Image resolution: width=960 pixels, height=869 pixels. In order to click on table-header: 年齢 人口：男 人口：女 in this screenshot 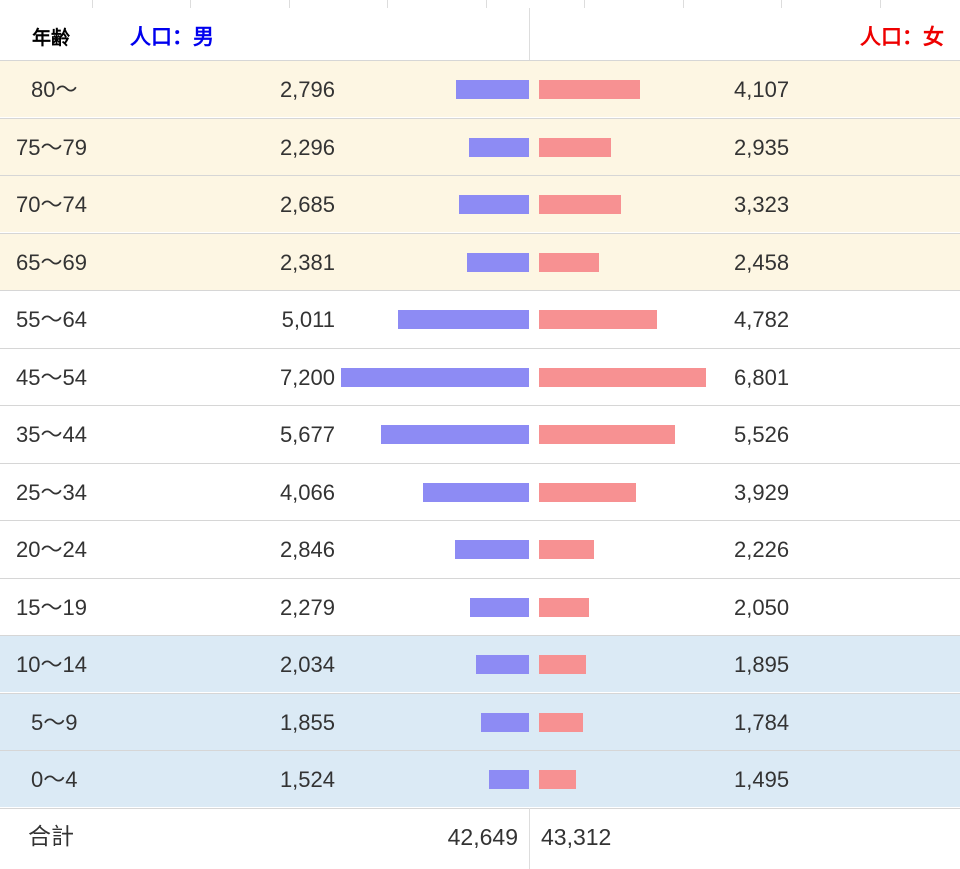, I will do `click(480, 30)`.